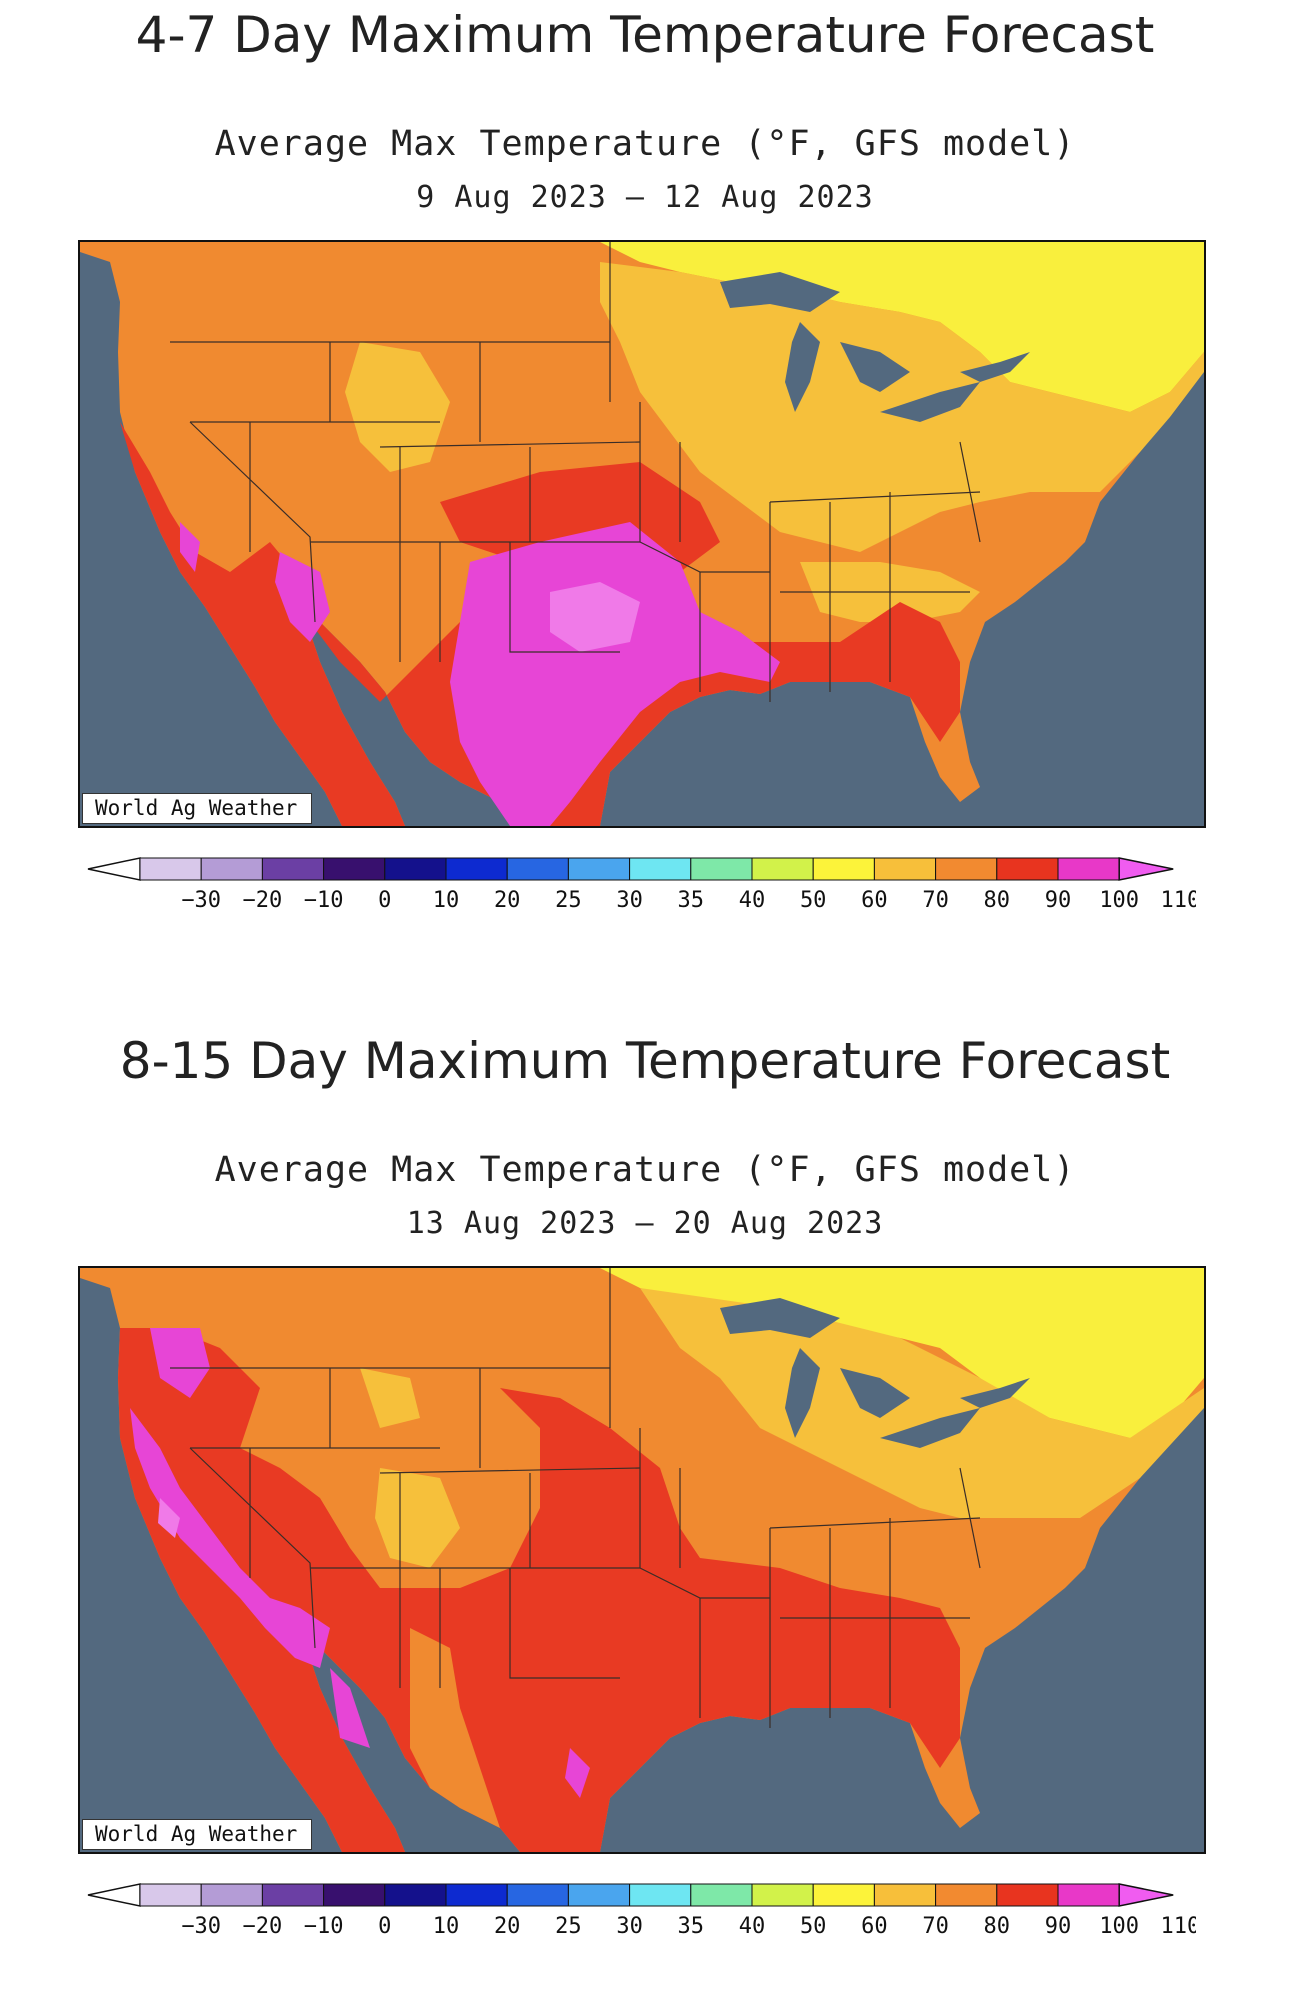  What do you see at coordinates (645, 197) in the screenshot?
I see `date-range: 9 Aug 2023 – 12 Aug 2023` at bounding box center [645, 197].